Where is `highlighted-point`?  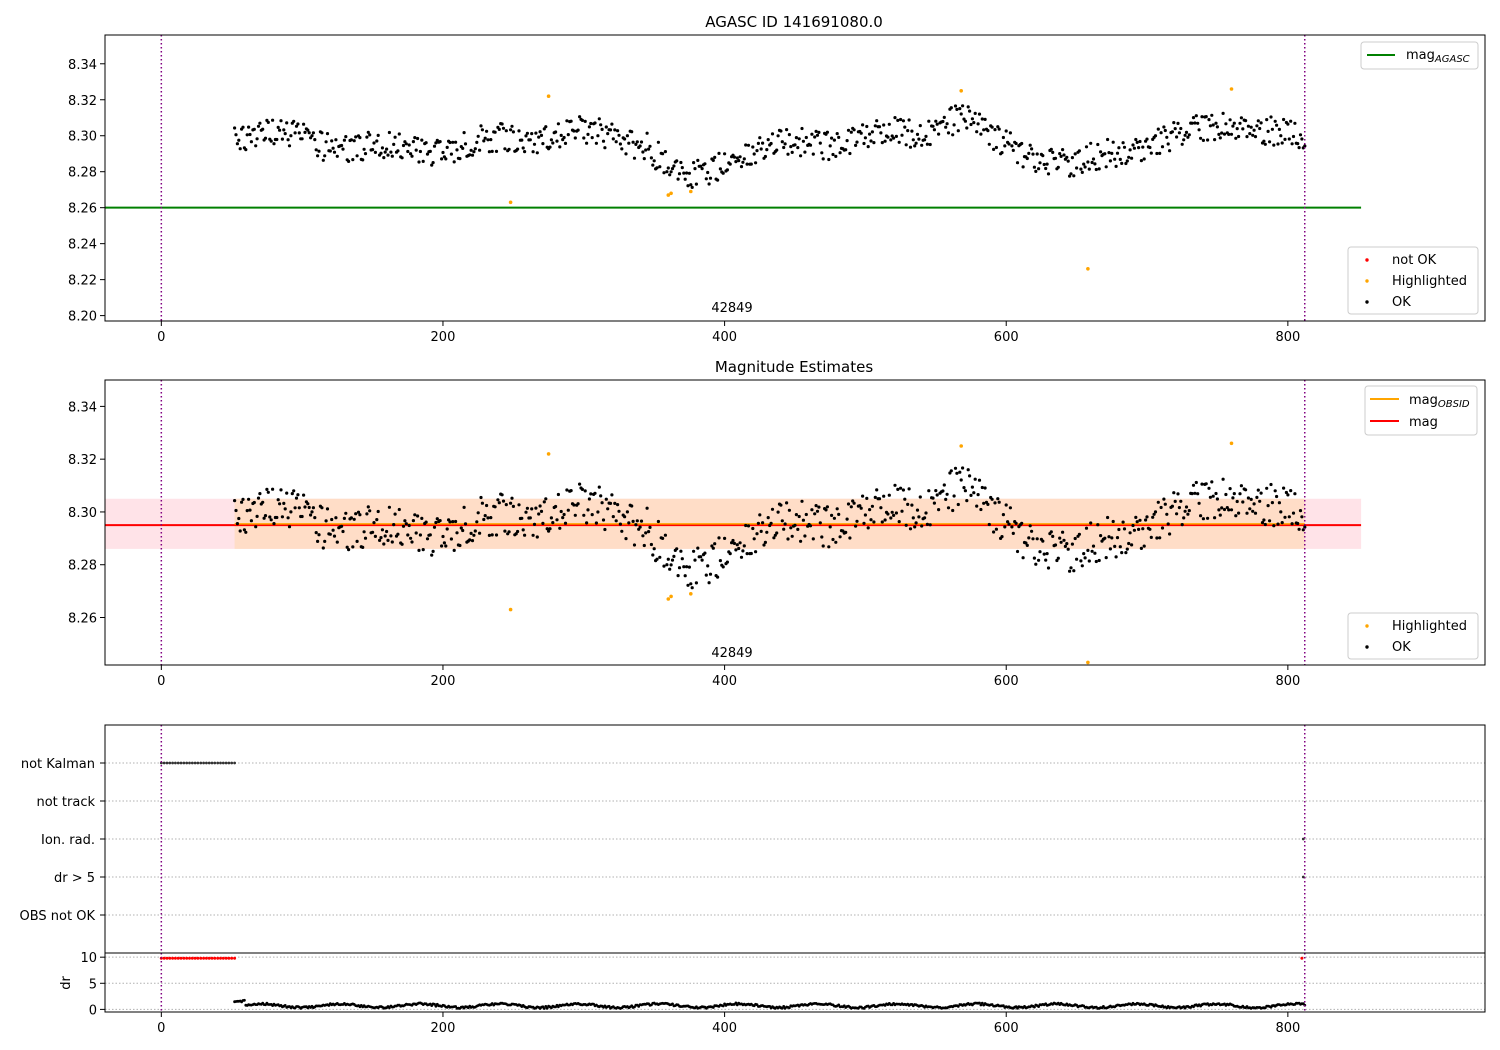
highlighted-point is located at coordinates (510, 609).